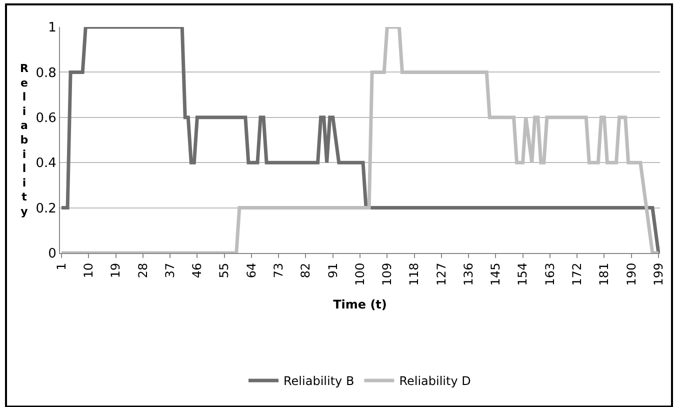 This screenshot has width=676, height=407. I want to click on x-tick-label: 118, so click(414, 274).